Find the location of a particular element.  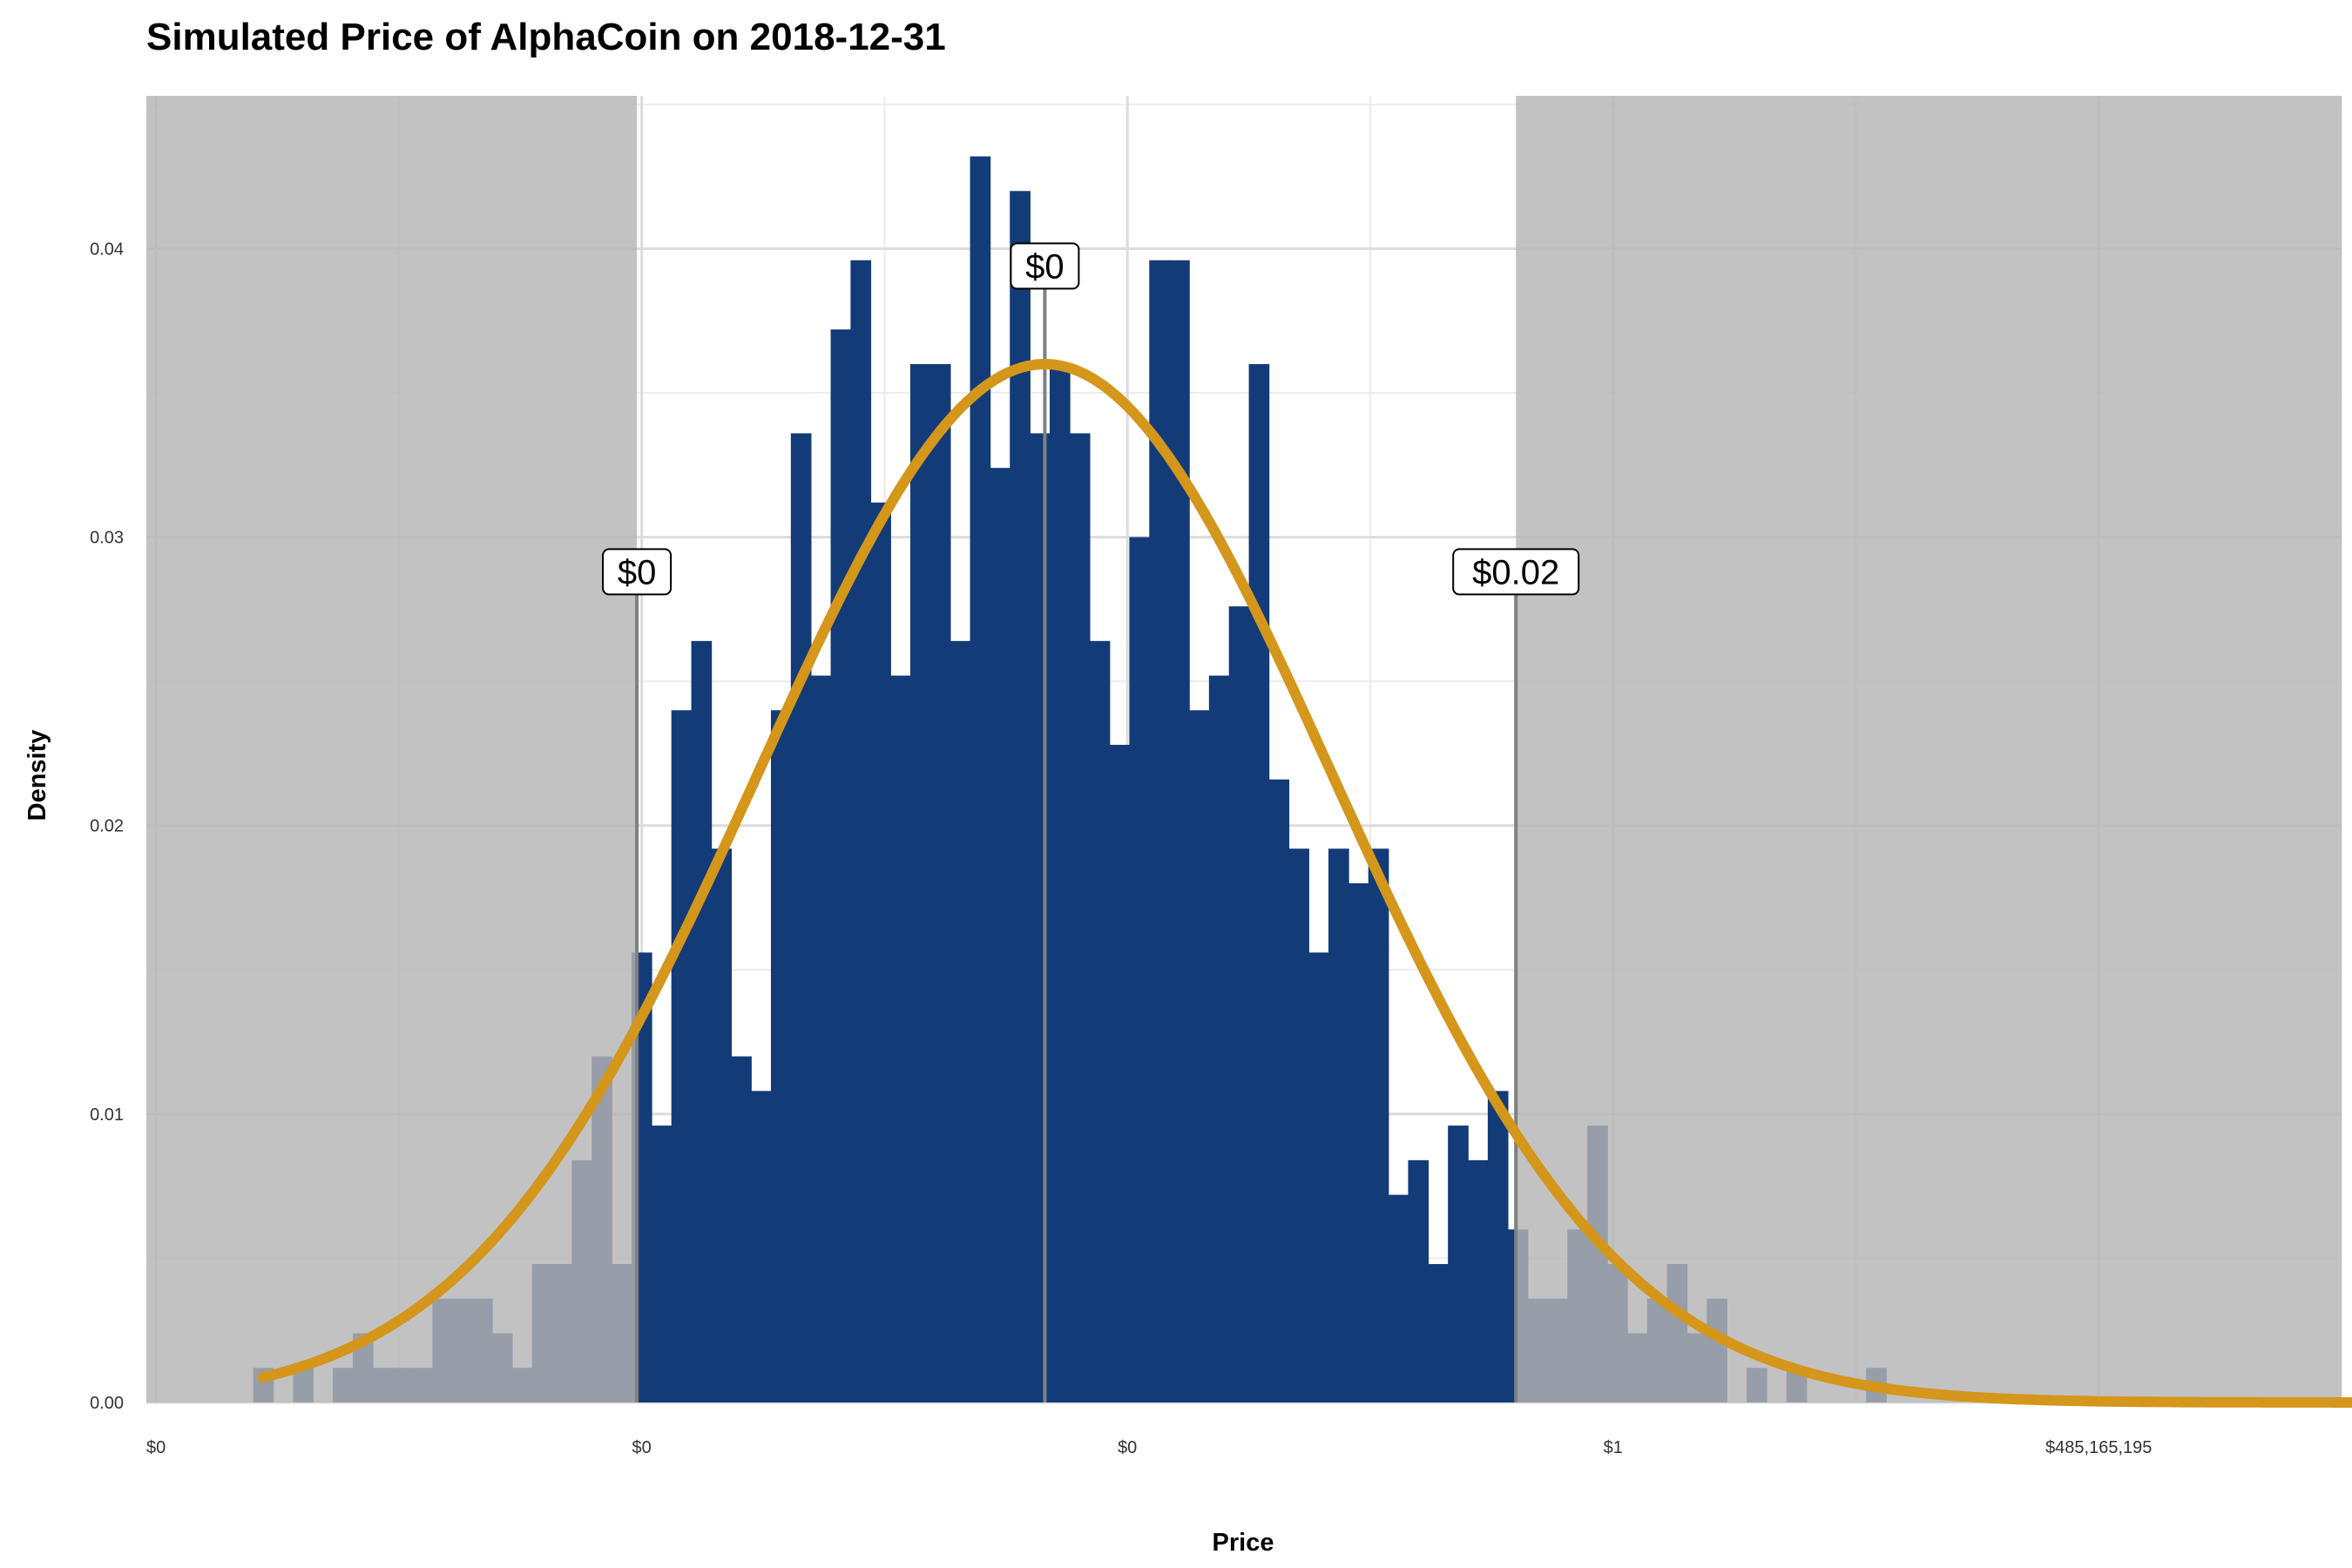

y-axis-title: Density is located at coordinates (37, 775).